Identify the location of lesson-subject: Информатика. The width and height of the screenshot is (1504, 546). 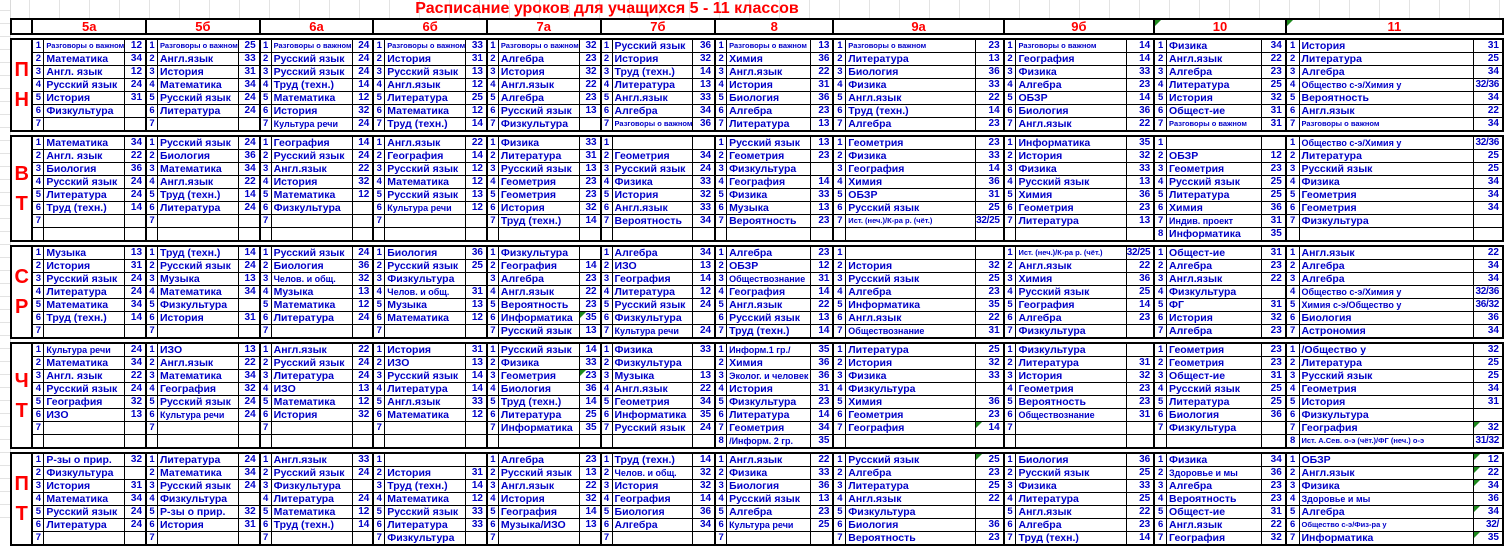
(538, 318).